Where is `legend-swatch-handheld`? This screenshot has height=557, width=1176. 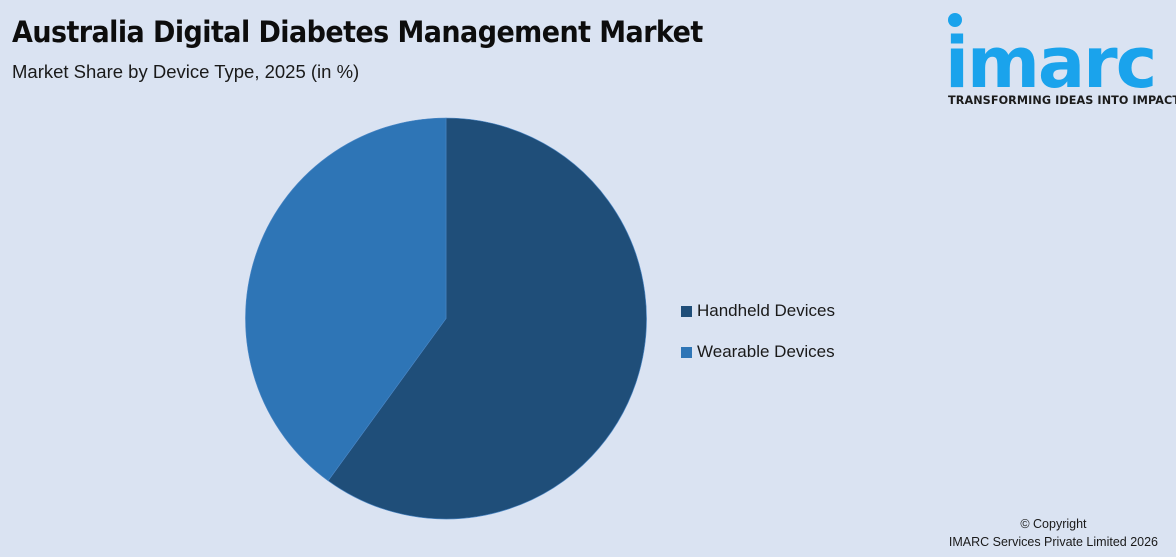
legend-swatch-handheld is located at coordinates (686, 311).